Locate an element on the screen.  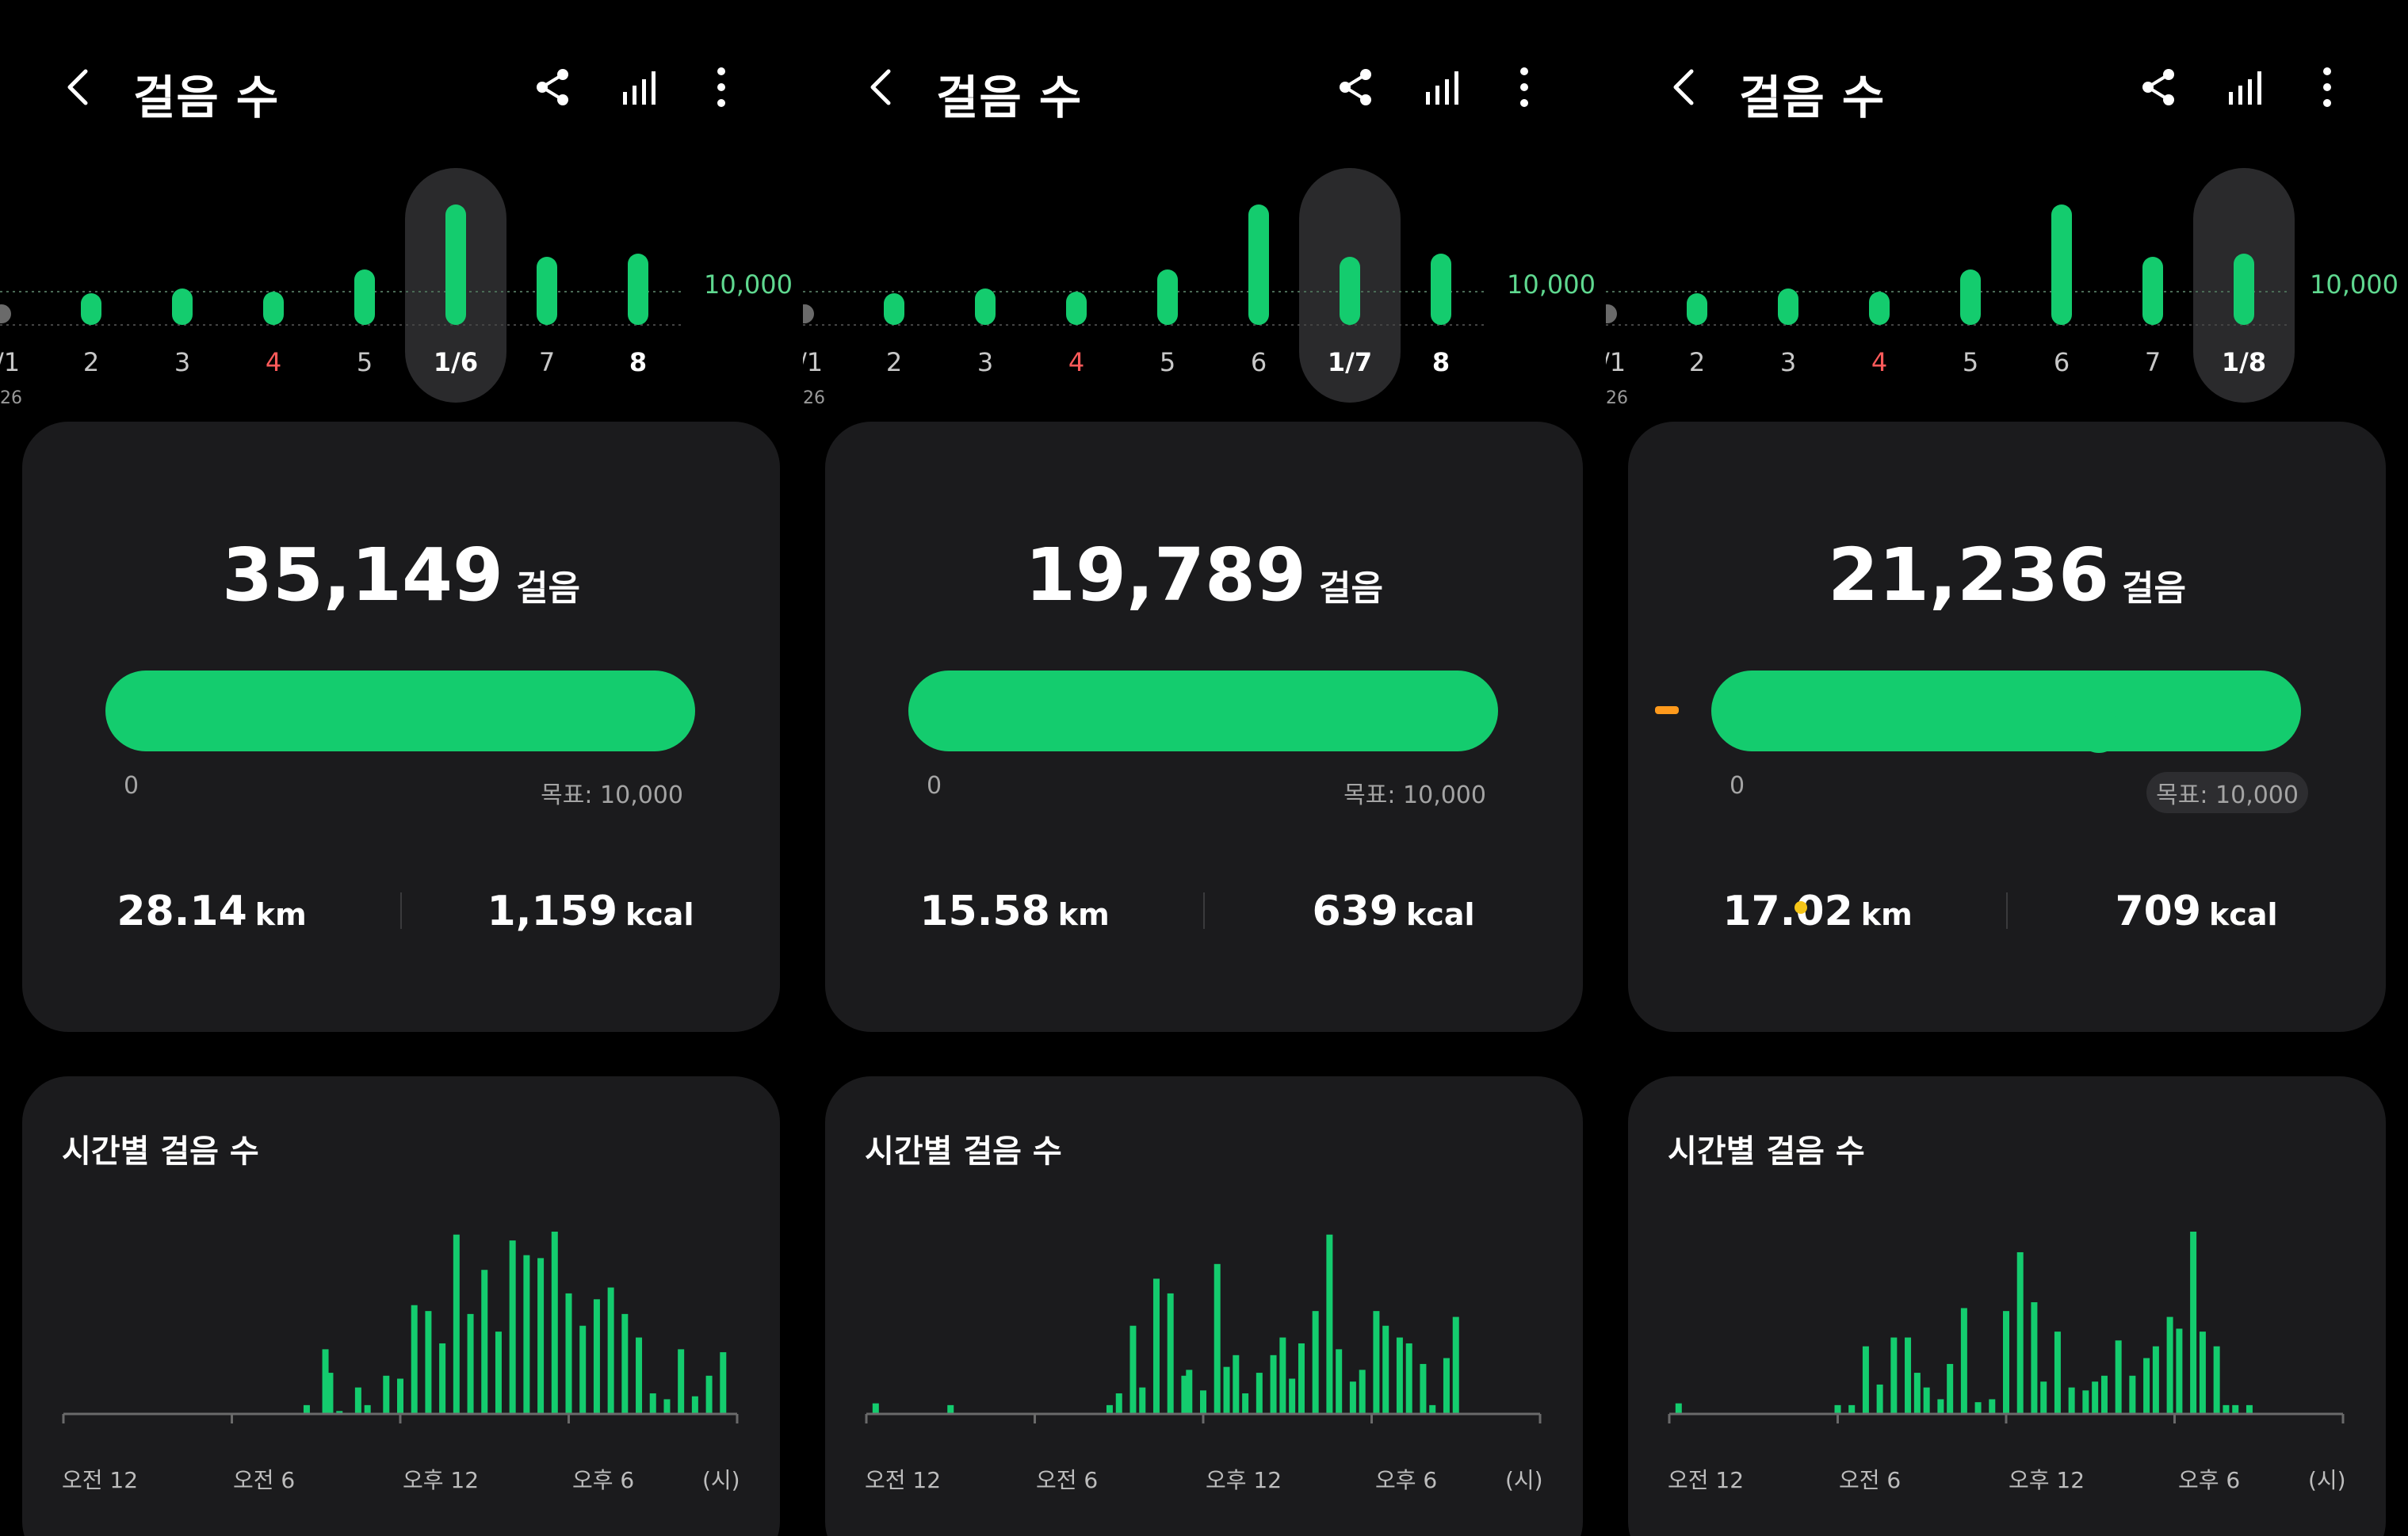
page-title: 걸음 수 is located at coordinates (1812, 97).